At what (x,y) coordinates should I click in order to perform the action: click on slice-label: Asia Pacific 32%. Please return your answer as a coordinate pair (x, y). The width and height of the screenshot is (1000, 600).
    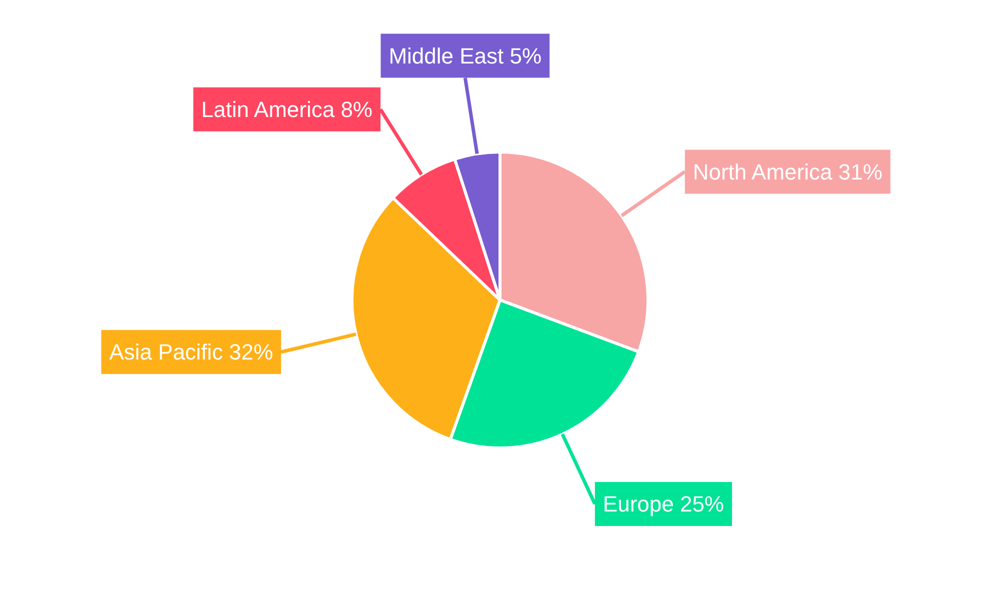
    Looking at the image, I should click on (191, 352).